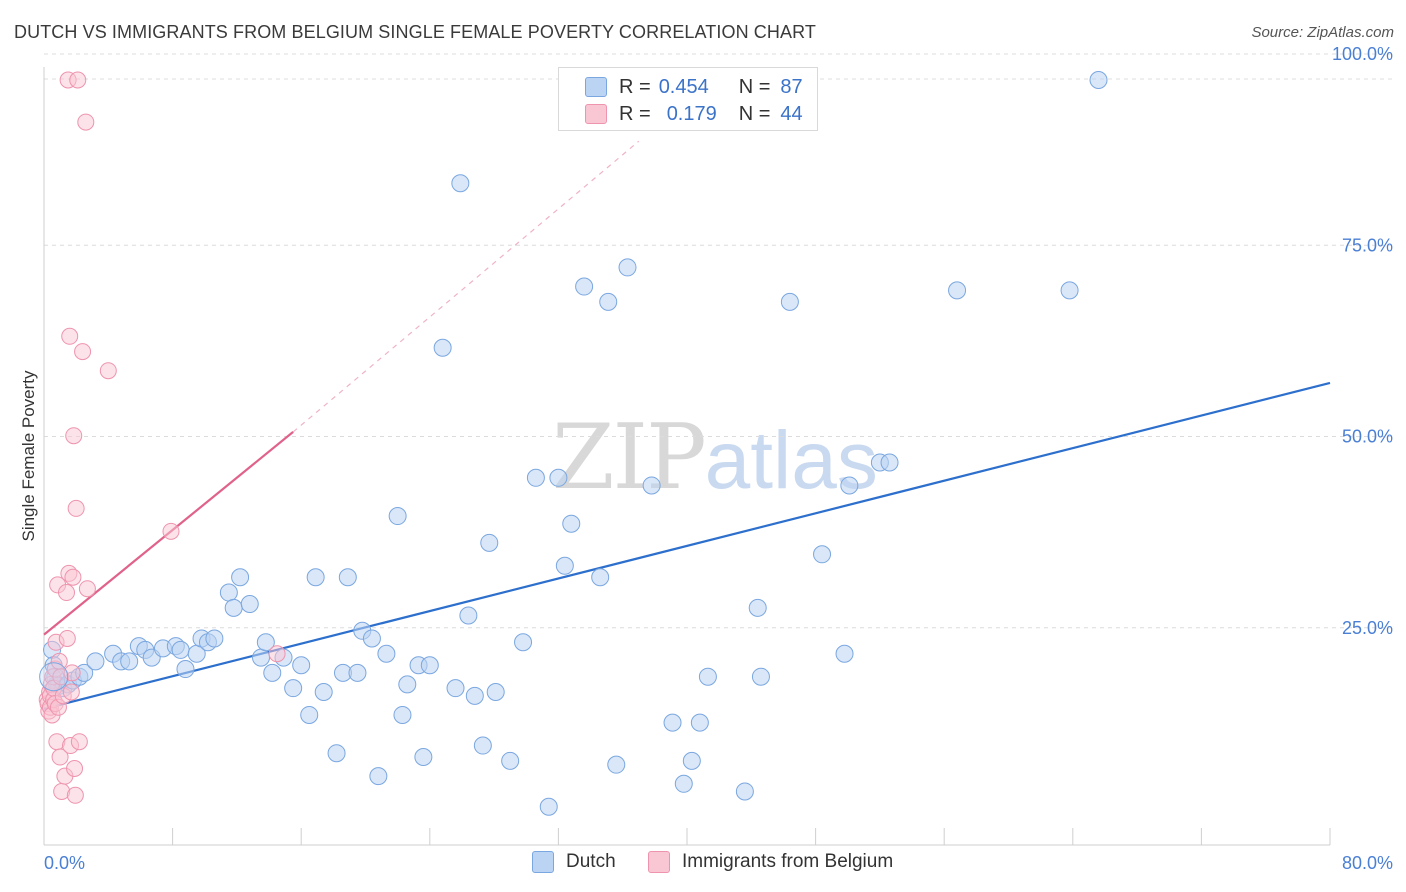  What do you see at coordinates (64, 863) in the screenshot?
I see `x-tick-label: 0.0%` at bounding box center [64, 863].